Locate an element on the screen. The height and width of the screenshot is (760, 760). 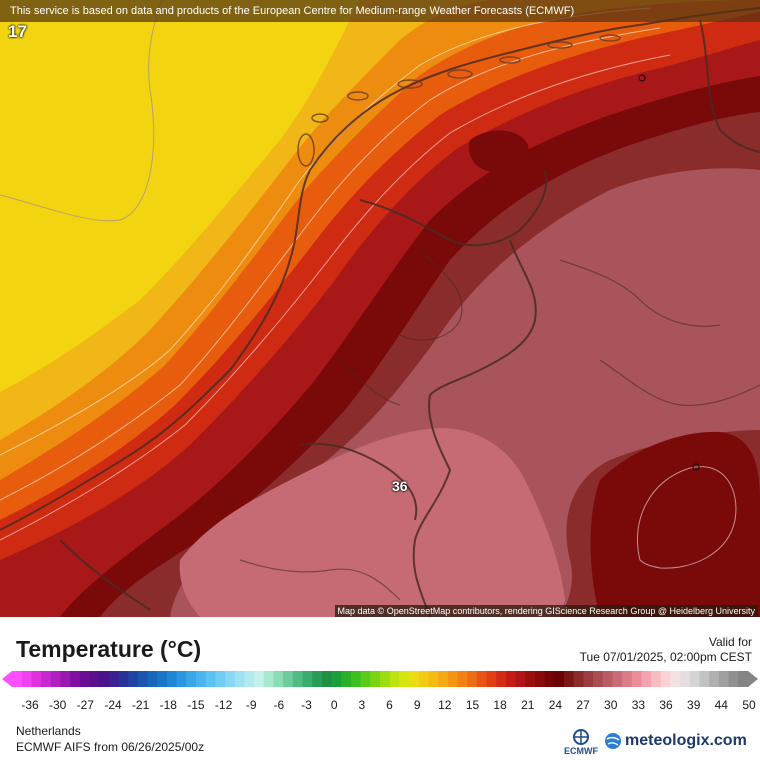
scale-tick-label: 30 is located at coordinates (611, 705).